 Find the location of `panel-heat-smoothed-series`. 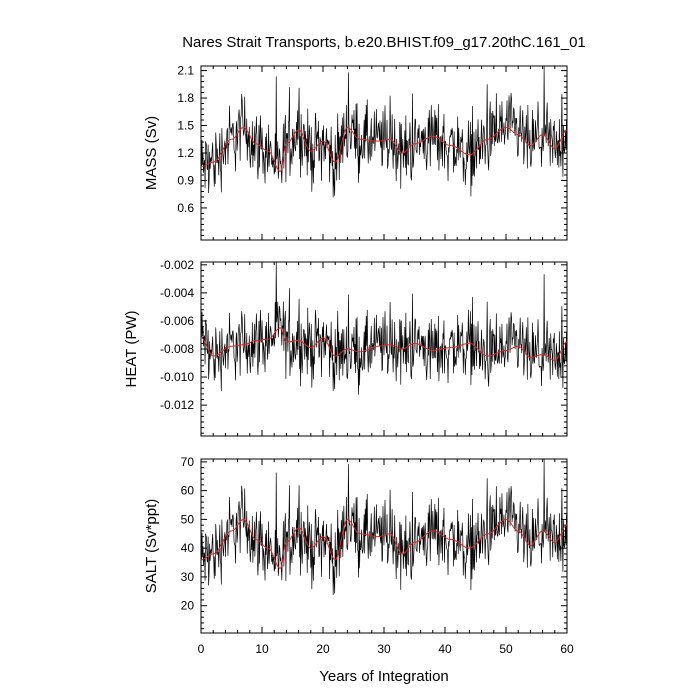

panel-heat-smoothed-series is located at coordinates (384, 344).